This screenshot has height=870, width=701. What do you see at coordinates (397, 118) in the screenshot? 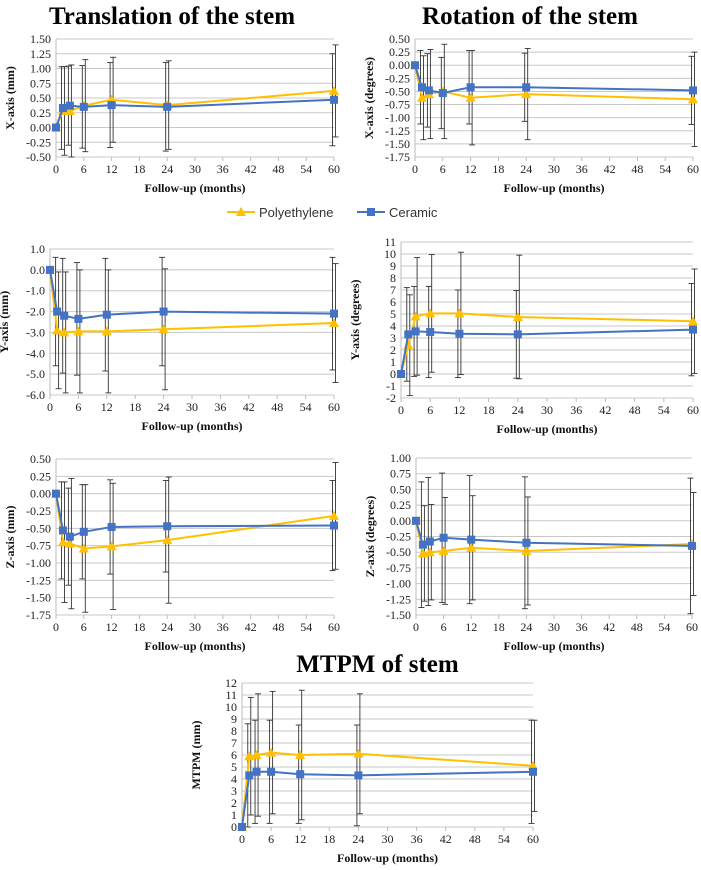
I see `y-tick-label: -1.00` at bounding box center [397, 118].